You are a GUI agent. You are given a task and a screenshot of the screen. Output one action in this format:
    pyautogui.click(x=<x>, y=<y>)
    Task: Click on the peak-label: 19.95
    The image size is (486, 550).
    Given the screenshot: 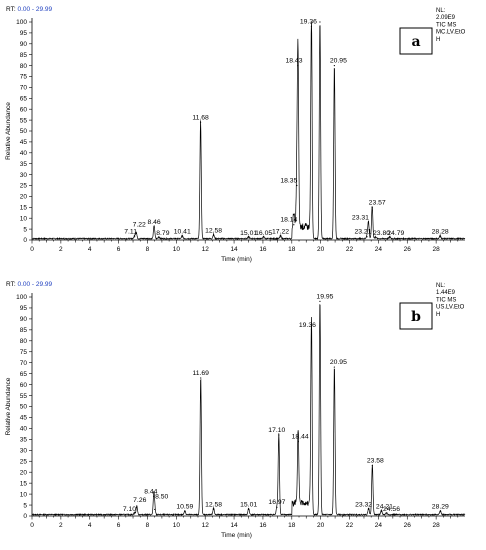 What is the action you would take?
    pyautogui.click(x=324, y=296)
    